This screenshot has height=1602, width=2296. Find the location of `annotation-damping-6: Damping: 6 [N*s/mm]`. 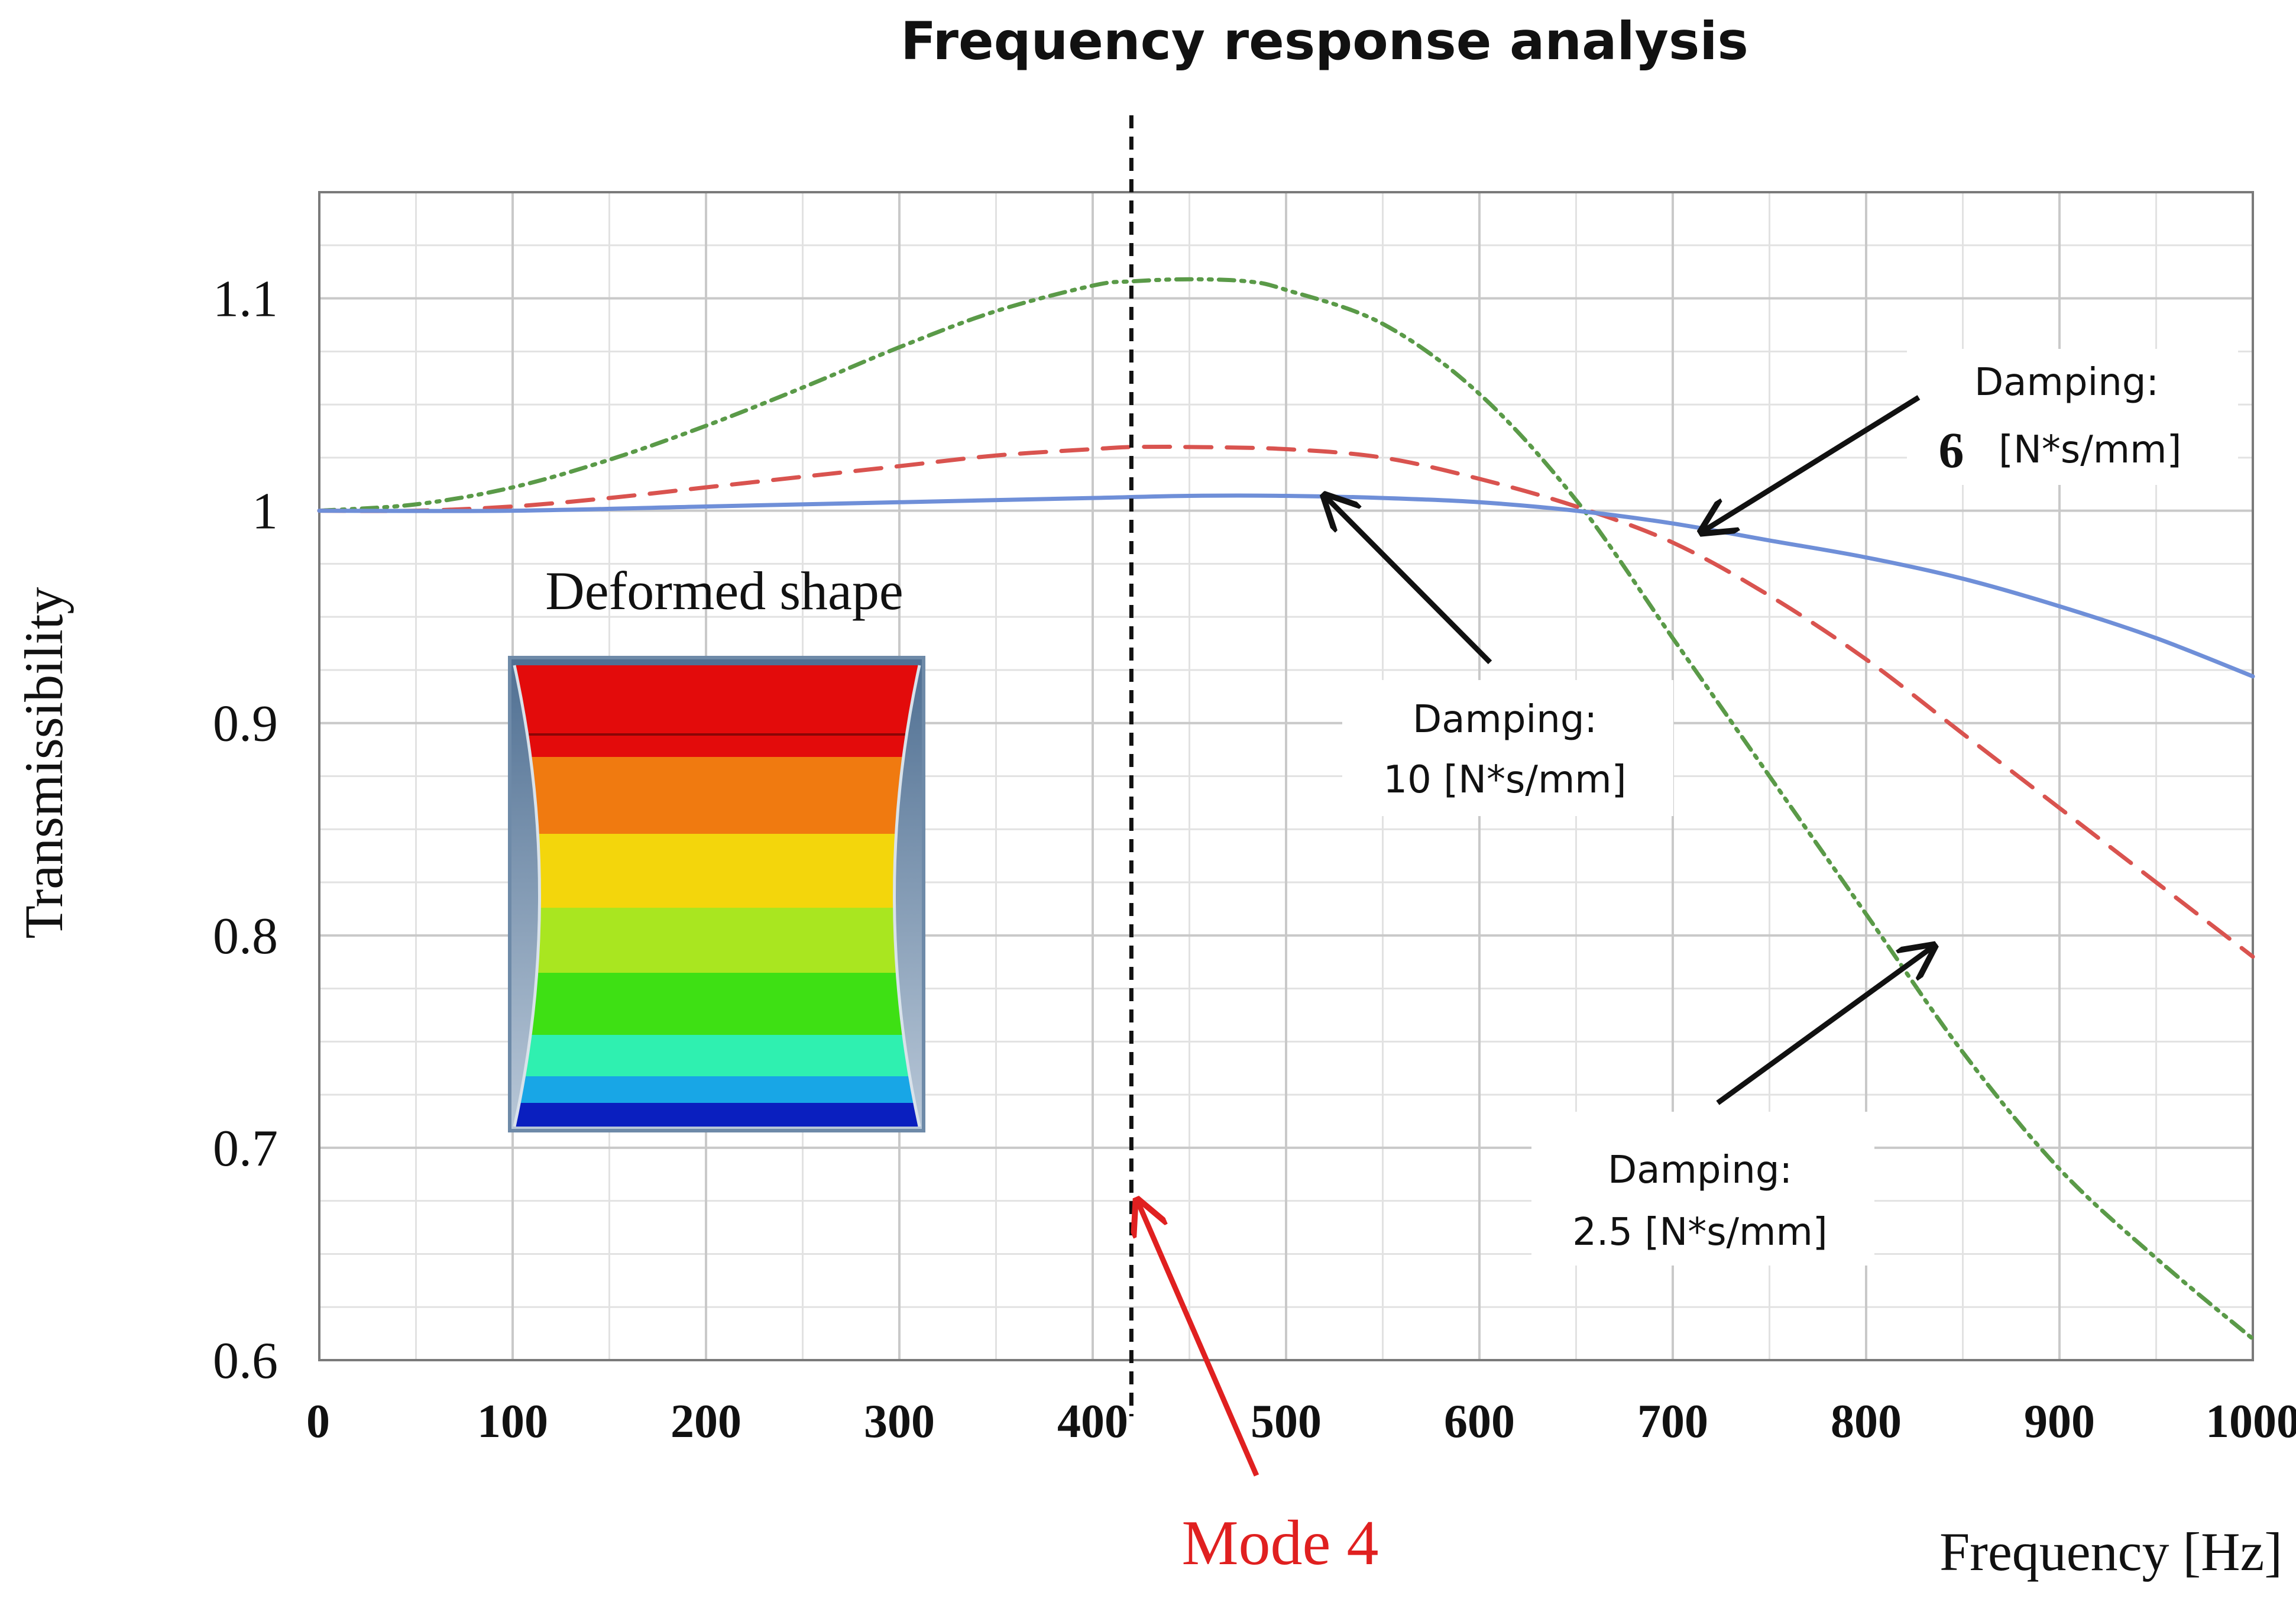

annotation-damping-6: Damping: 6 [N*s/mm] is located at coordinates (1970, 440).